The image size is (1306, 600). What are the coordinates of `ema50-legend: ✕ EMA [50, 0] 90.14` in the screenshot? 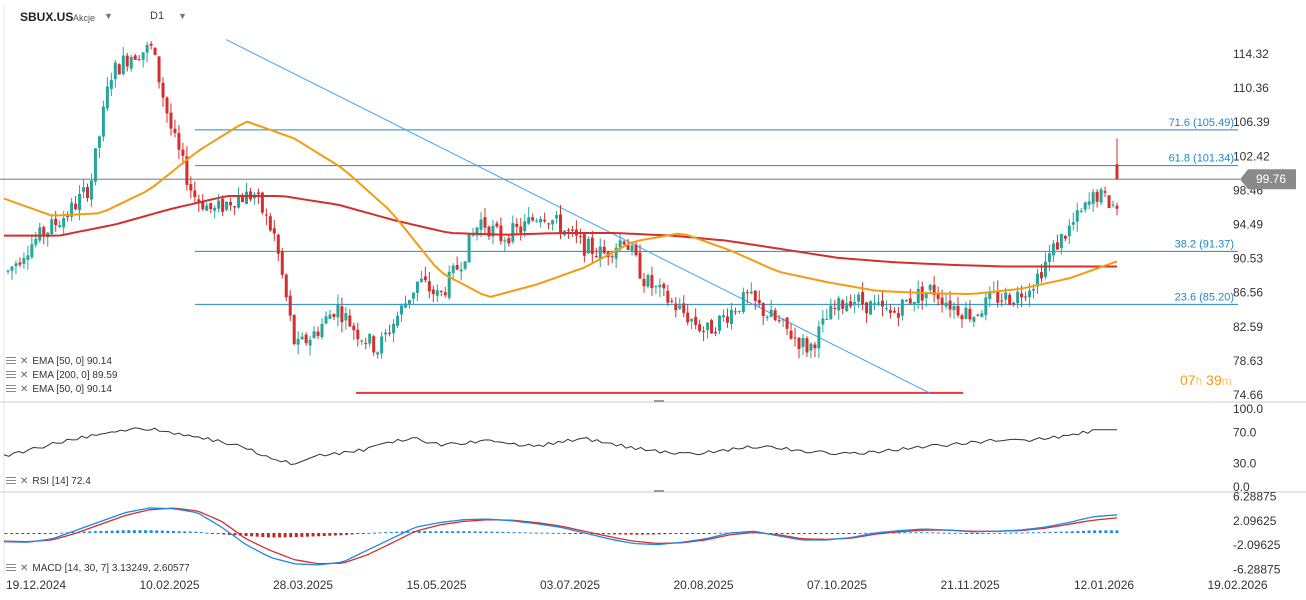 It's located at (59, 361).